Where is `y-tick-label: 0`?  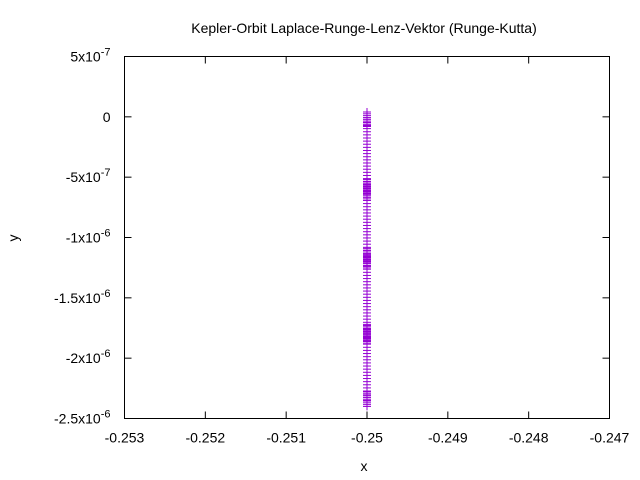
y-tick-label: 0 is located at coordinates (107, 117).